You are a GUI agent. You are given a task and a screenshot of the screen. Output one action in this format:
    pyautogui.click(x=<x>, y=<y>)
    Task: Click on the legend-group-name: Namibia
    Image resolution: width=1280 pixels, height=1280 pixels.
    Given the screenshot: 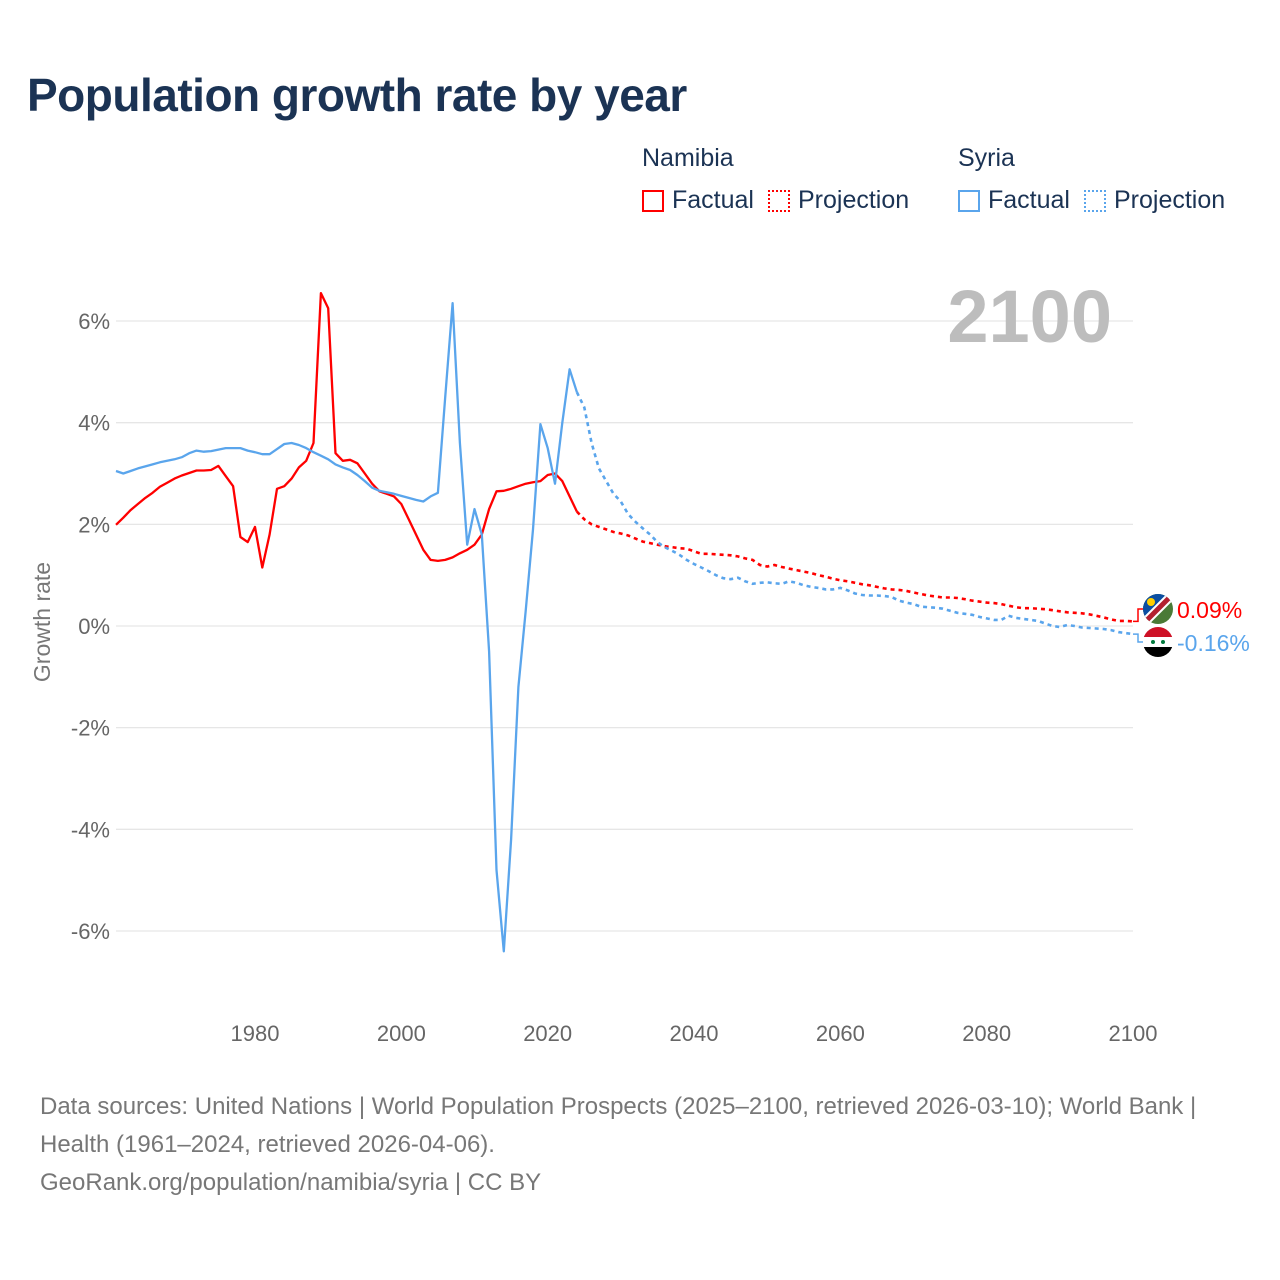 What is the action you would take?
    pyautogui.click(x=688, y=158)
    